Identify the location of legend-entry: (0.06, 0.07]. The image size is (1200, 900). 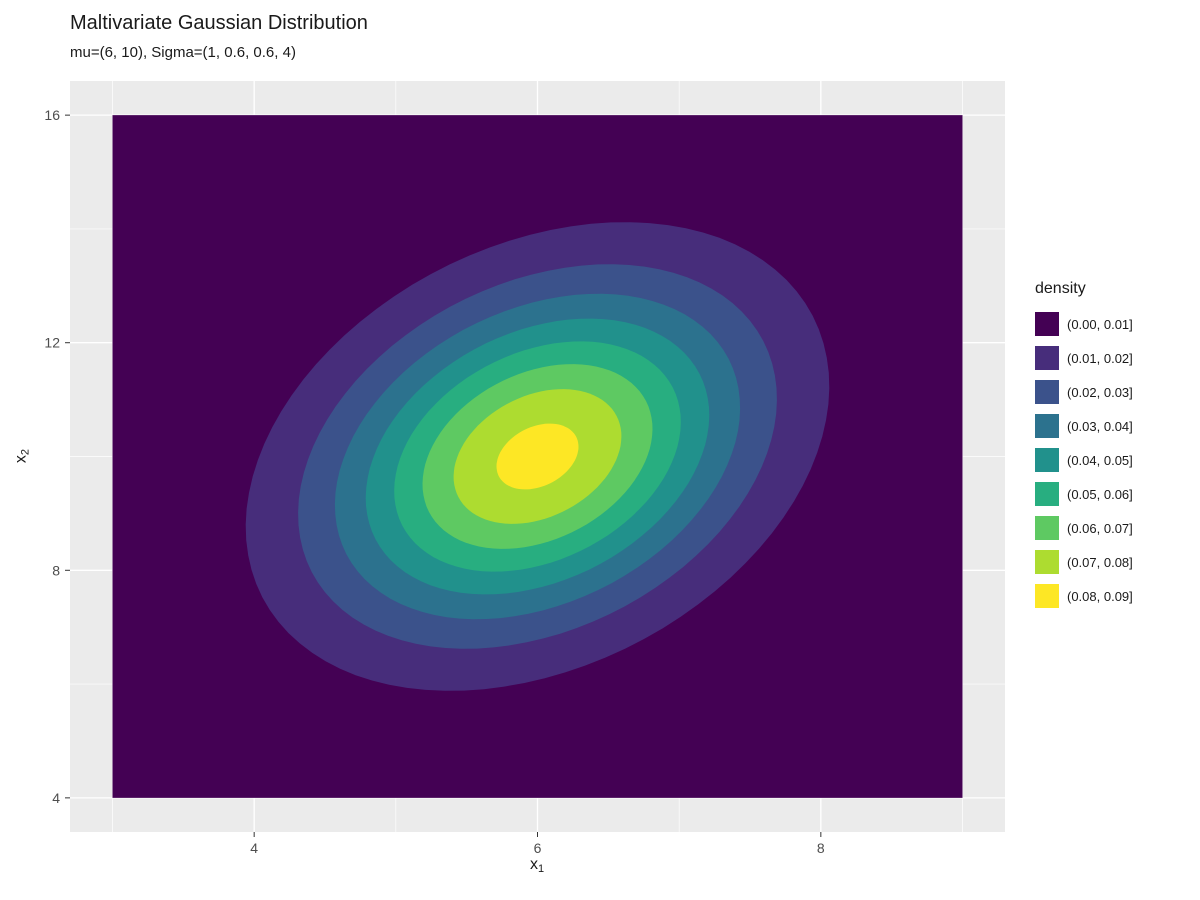
(1084, 528).